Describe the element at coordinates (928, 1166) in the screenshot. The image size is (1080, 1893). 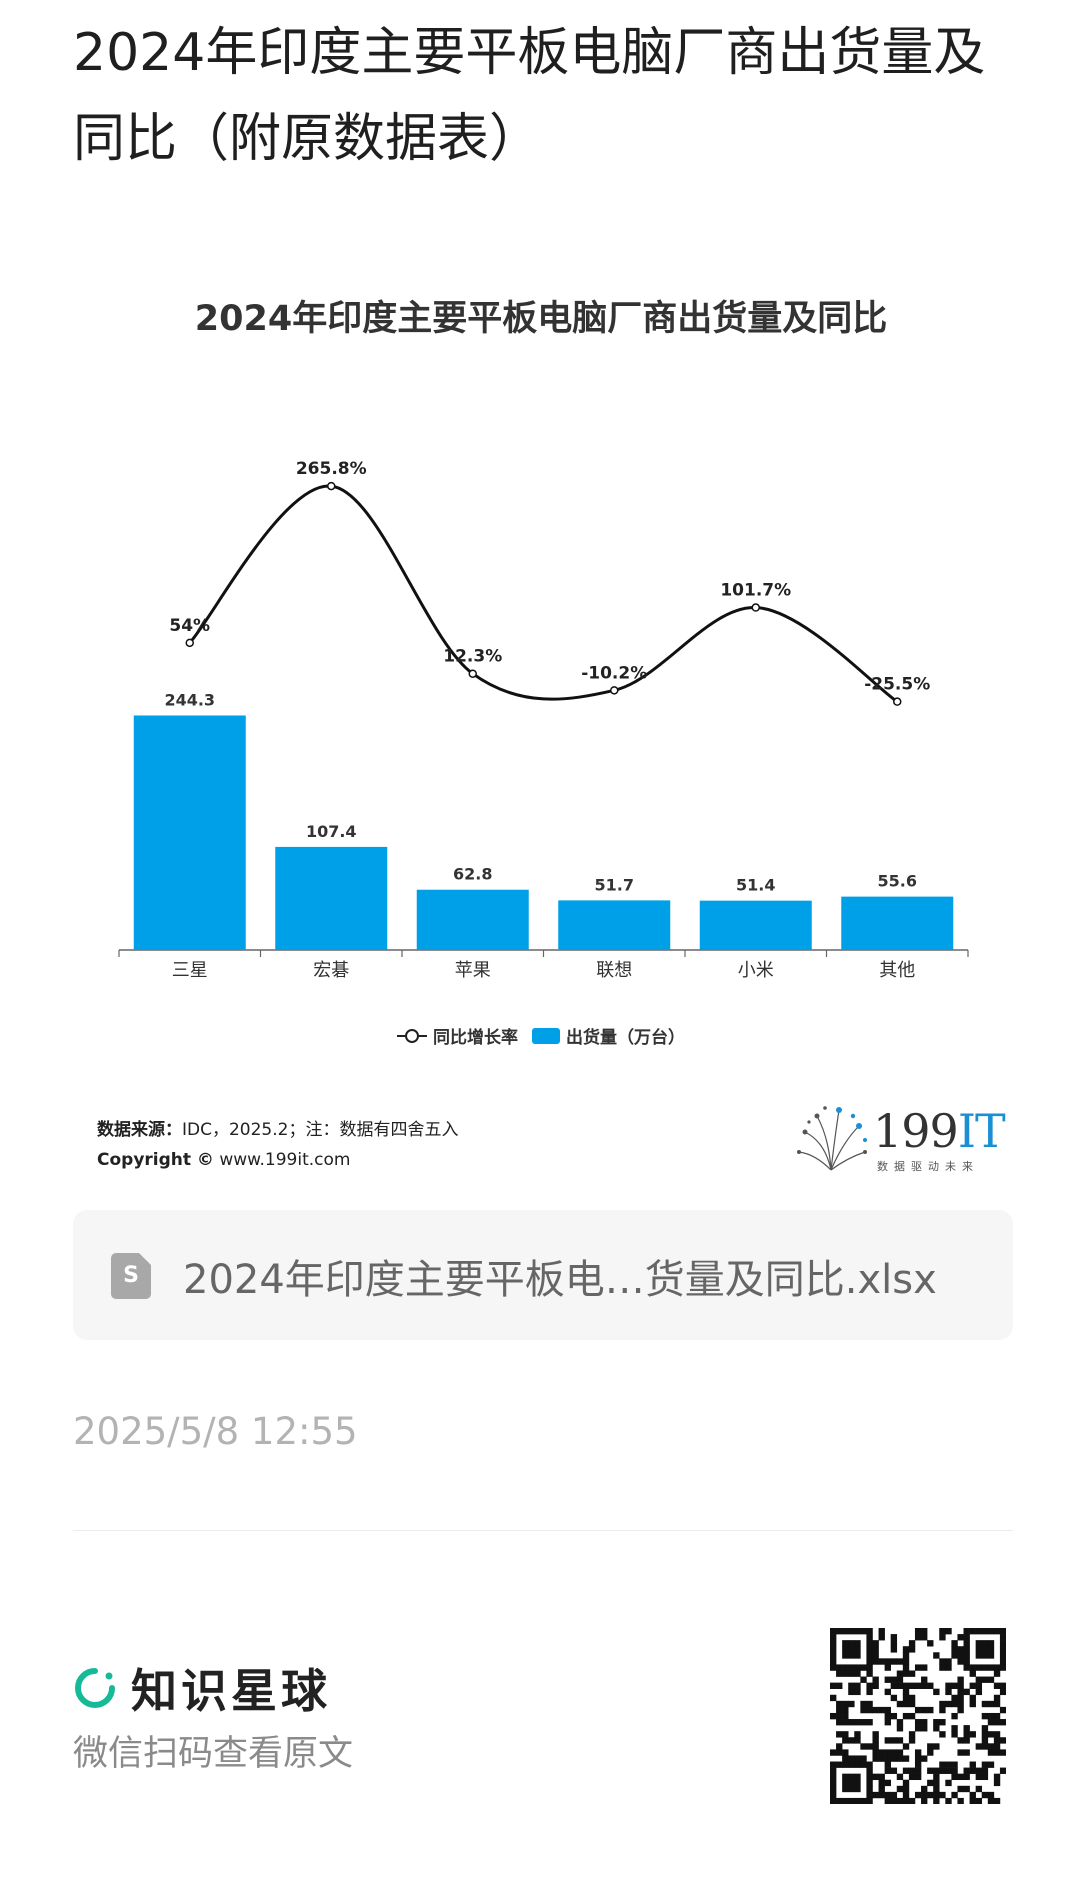
I see `brand-slogan: 数据驱动未来` at that location.